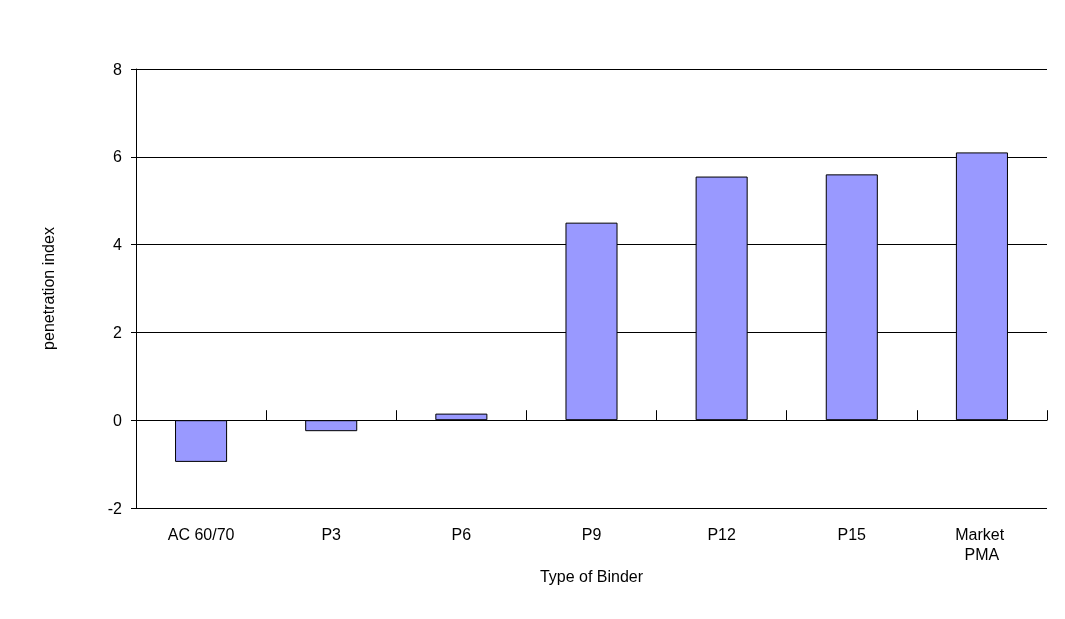 This screenshot has width=1065, height=619. I want to click on y-tick-label: -2, so click(115, 508).